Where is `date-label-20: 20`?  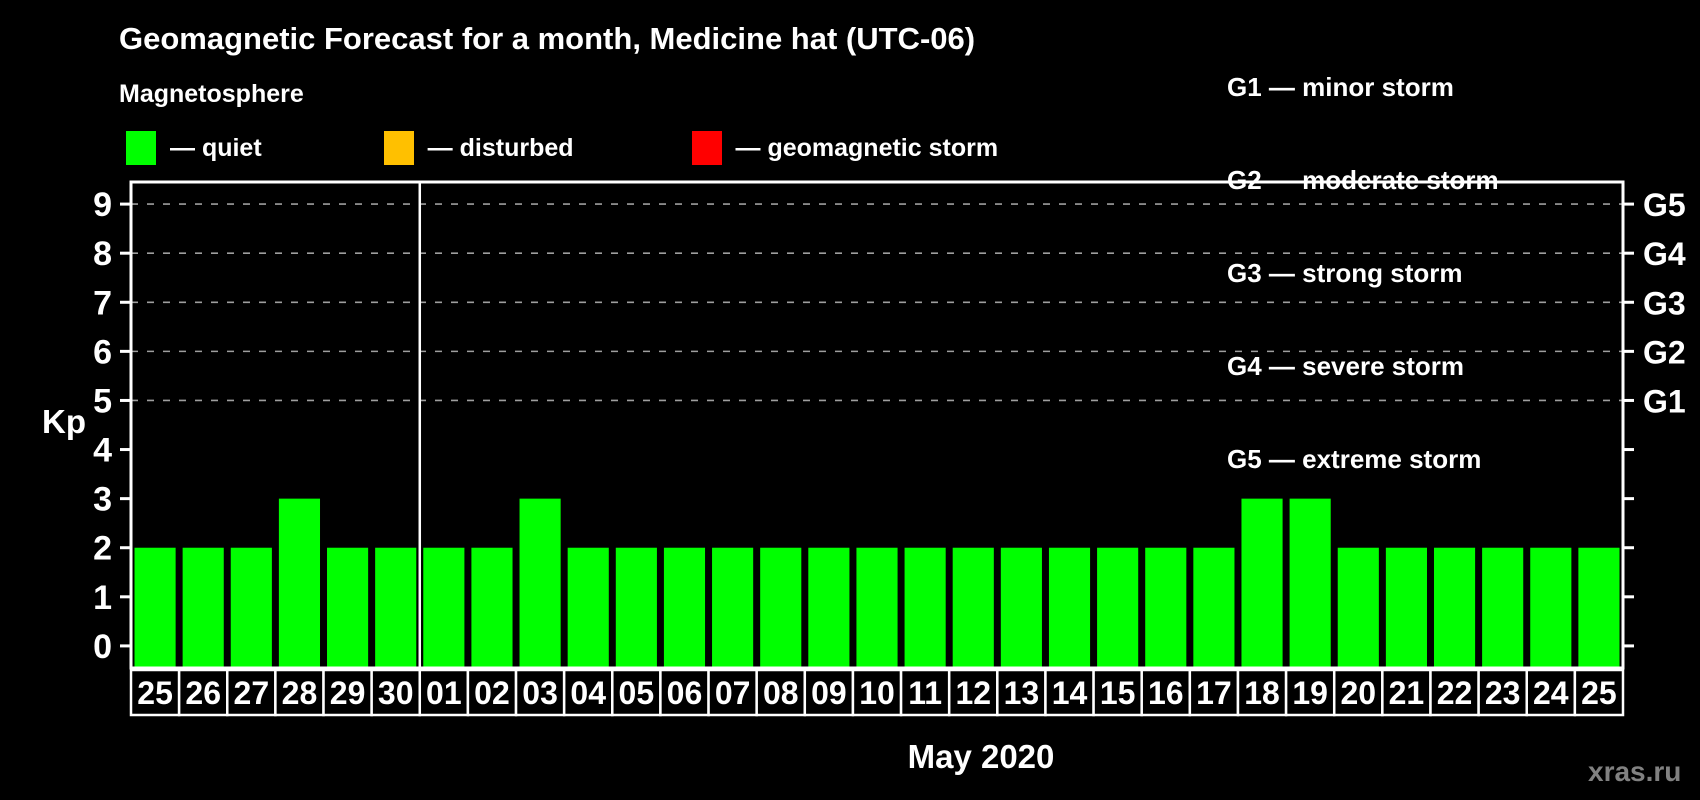
date-label-20: 20 is located at coordinates (1358, 693).